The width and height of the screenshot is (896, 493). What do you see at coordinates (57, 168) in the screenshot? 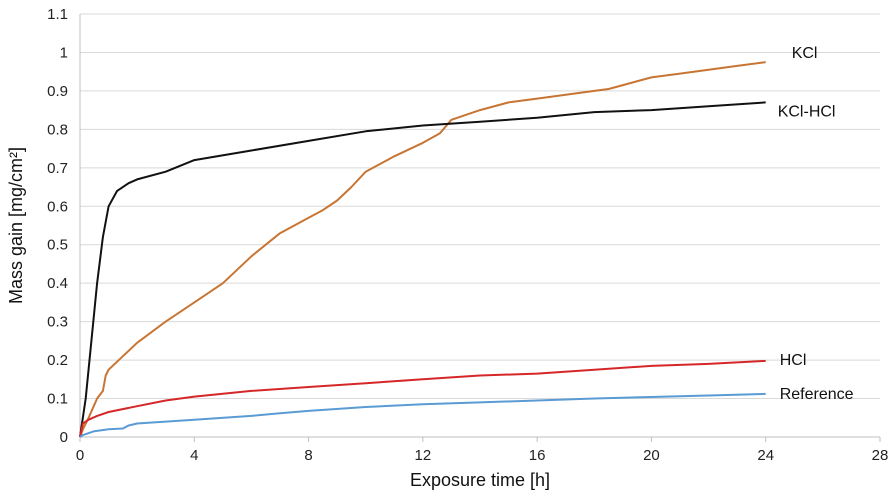
I see `y-tick-label: 0.7` at bounding box center [57, 168].